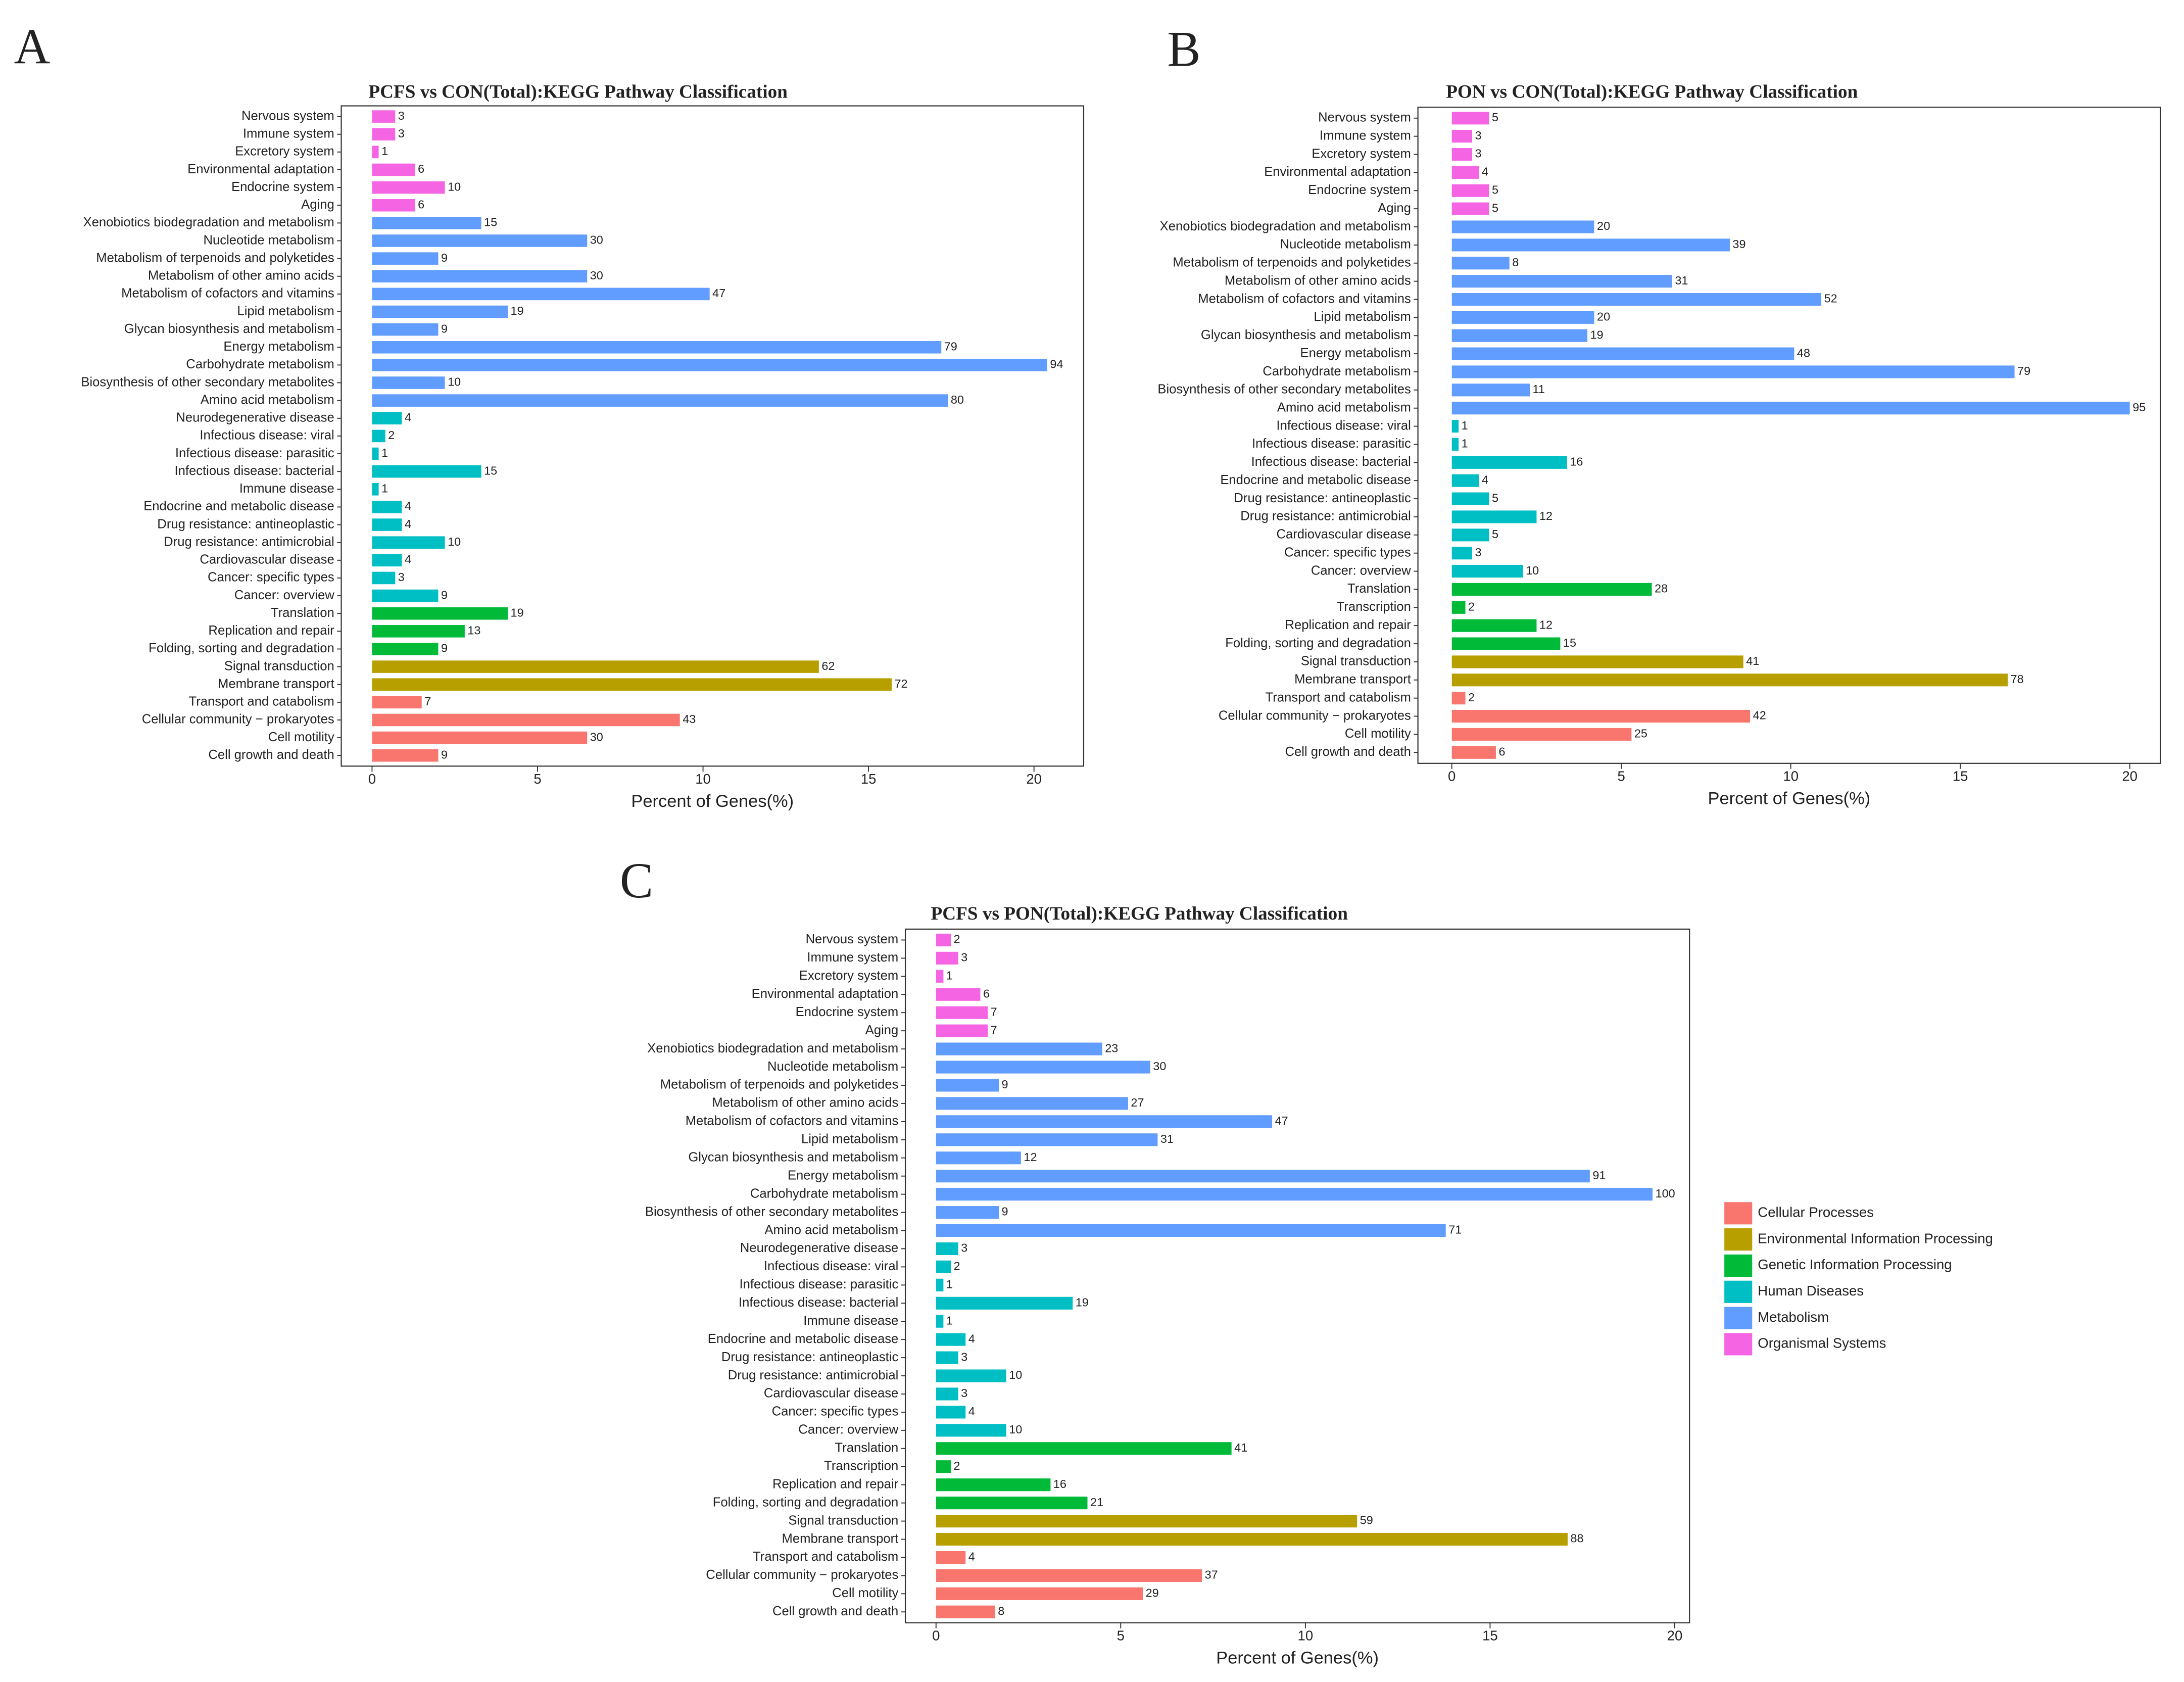 The height and width of the screenshot is (1682, 2184). I want to click on x-tick-label: 15, so click(1960, 776).